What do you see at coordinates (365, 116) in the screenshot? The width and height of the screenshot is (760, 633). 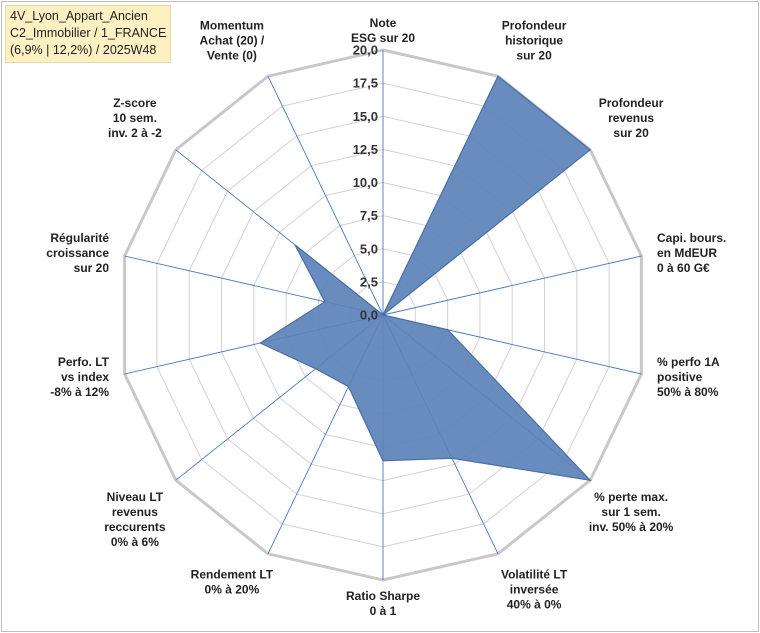 I see `tick-label: 15,0` at bounding box center [365, 116].